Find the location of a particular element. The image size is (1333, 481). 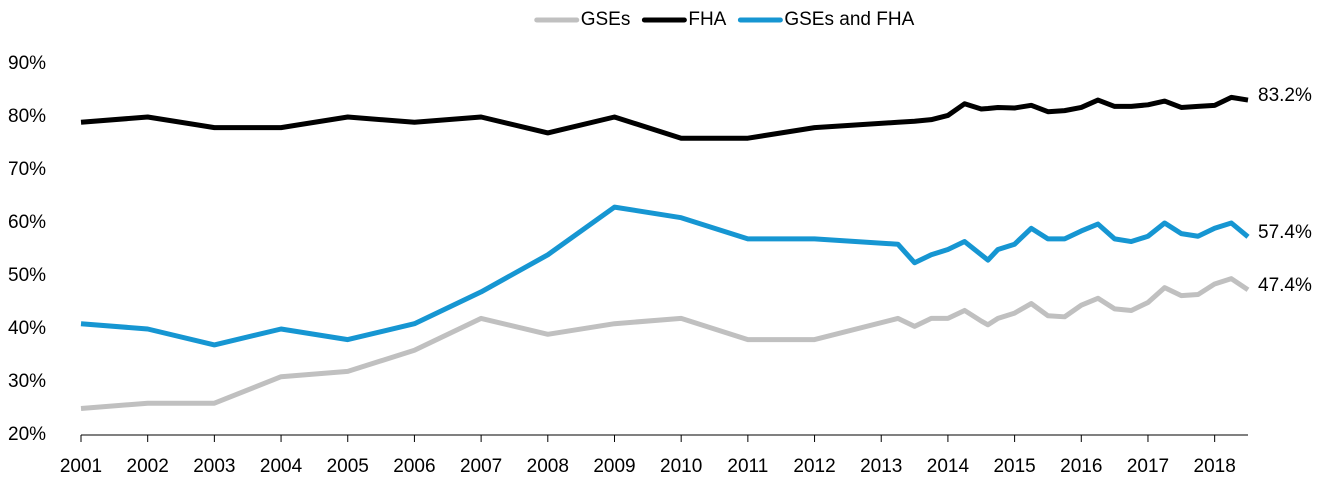

y-tick-label: 50% is located at coordinates (27, 275).